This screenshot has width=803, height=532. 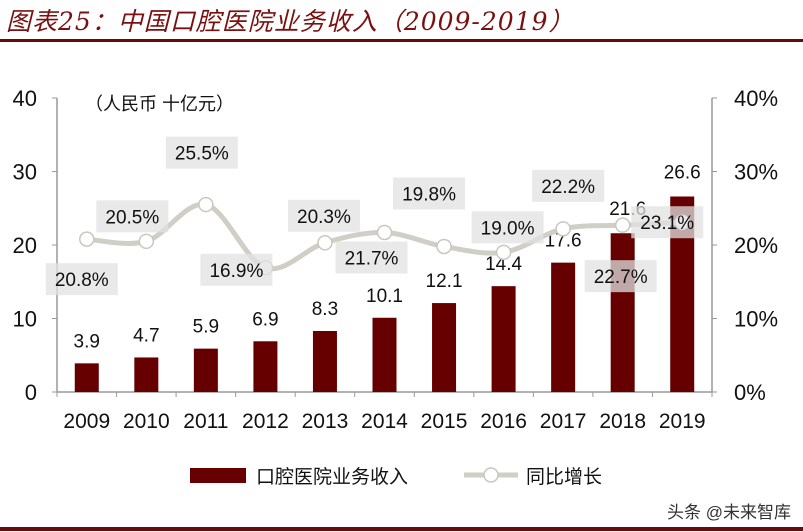 What do you see at coordinates (332, 477) in the screenshot?
I see `legend-bar-label: 口腔医院业务收入` at bounding box center [332, 477].